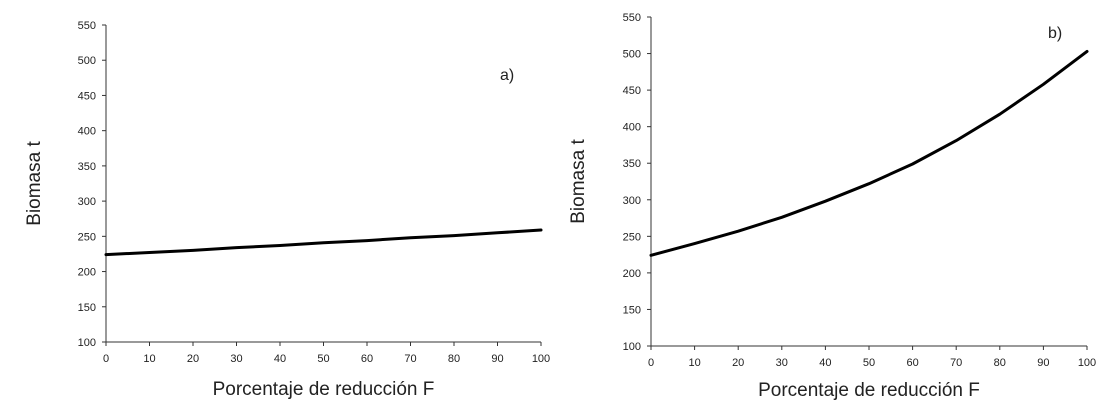 The width and height of the screenshot is (1106, 408). I want to click on series-line, so click(323, 242).